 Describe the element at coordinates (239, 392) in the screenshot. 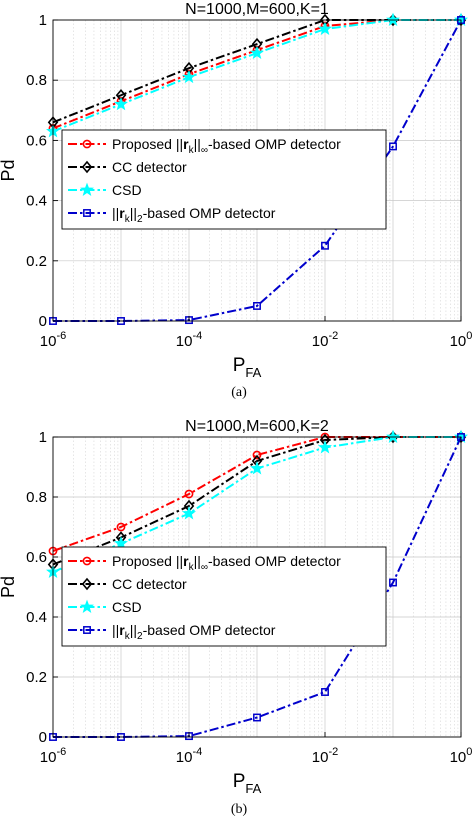

I see `figure-caption: (a)` at that location.